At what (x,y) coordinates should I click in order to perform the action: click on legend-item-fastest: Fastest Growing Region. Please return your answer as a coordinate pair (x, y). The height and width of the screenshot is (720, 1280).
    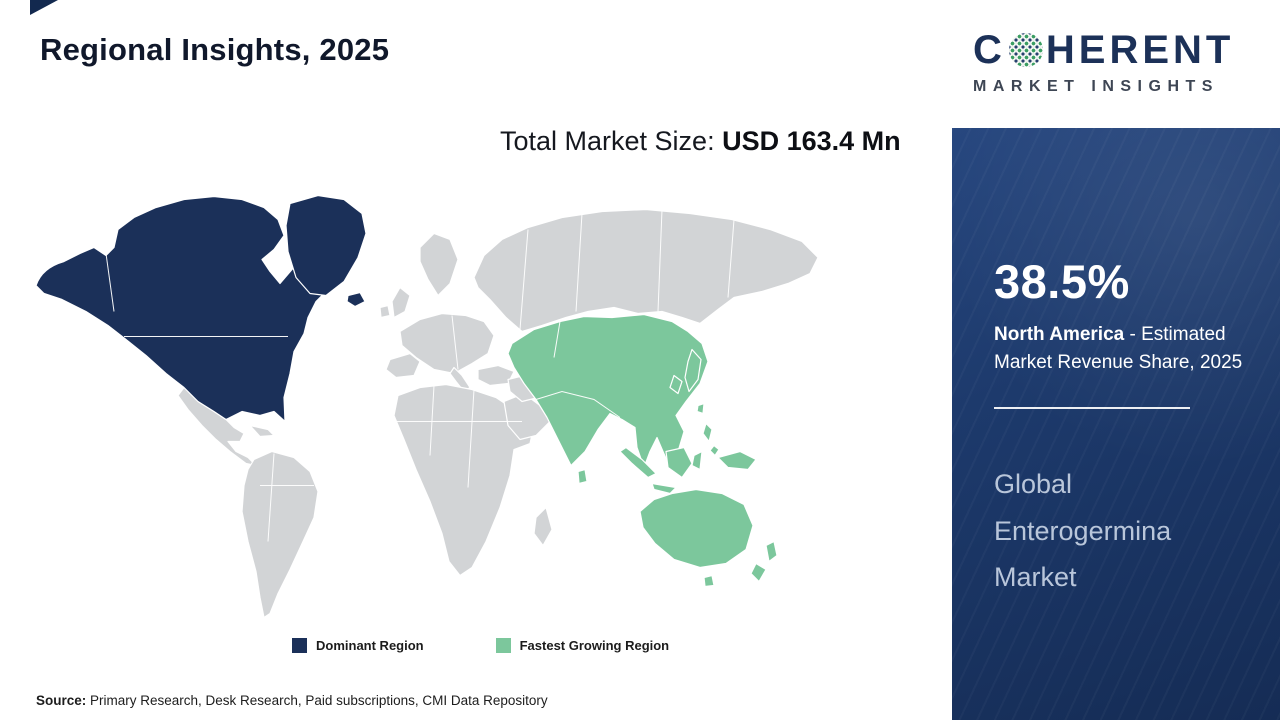
    Looking at the image, I should click on (582, 645).